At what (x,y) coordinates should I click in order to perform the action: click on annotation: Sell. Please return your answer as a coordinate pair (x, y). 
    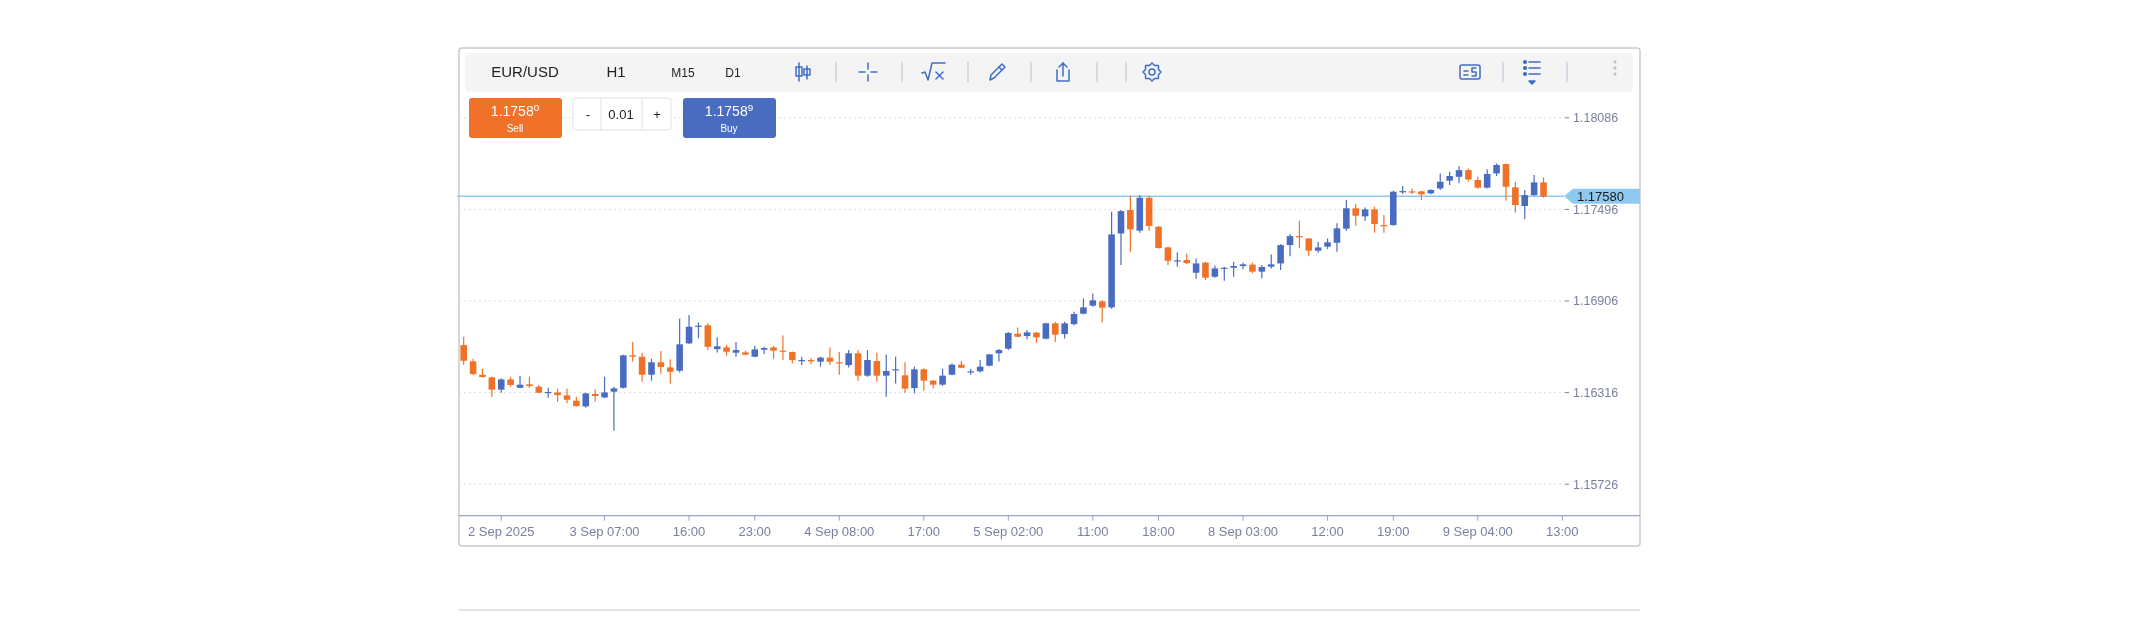
    Looking at the image, I should click on (515, 128).